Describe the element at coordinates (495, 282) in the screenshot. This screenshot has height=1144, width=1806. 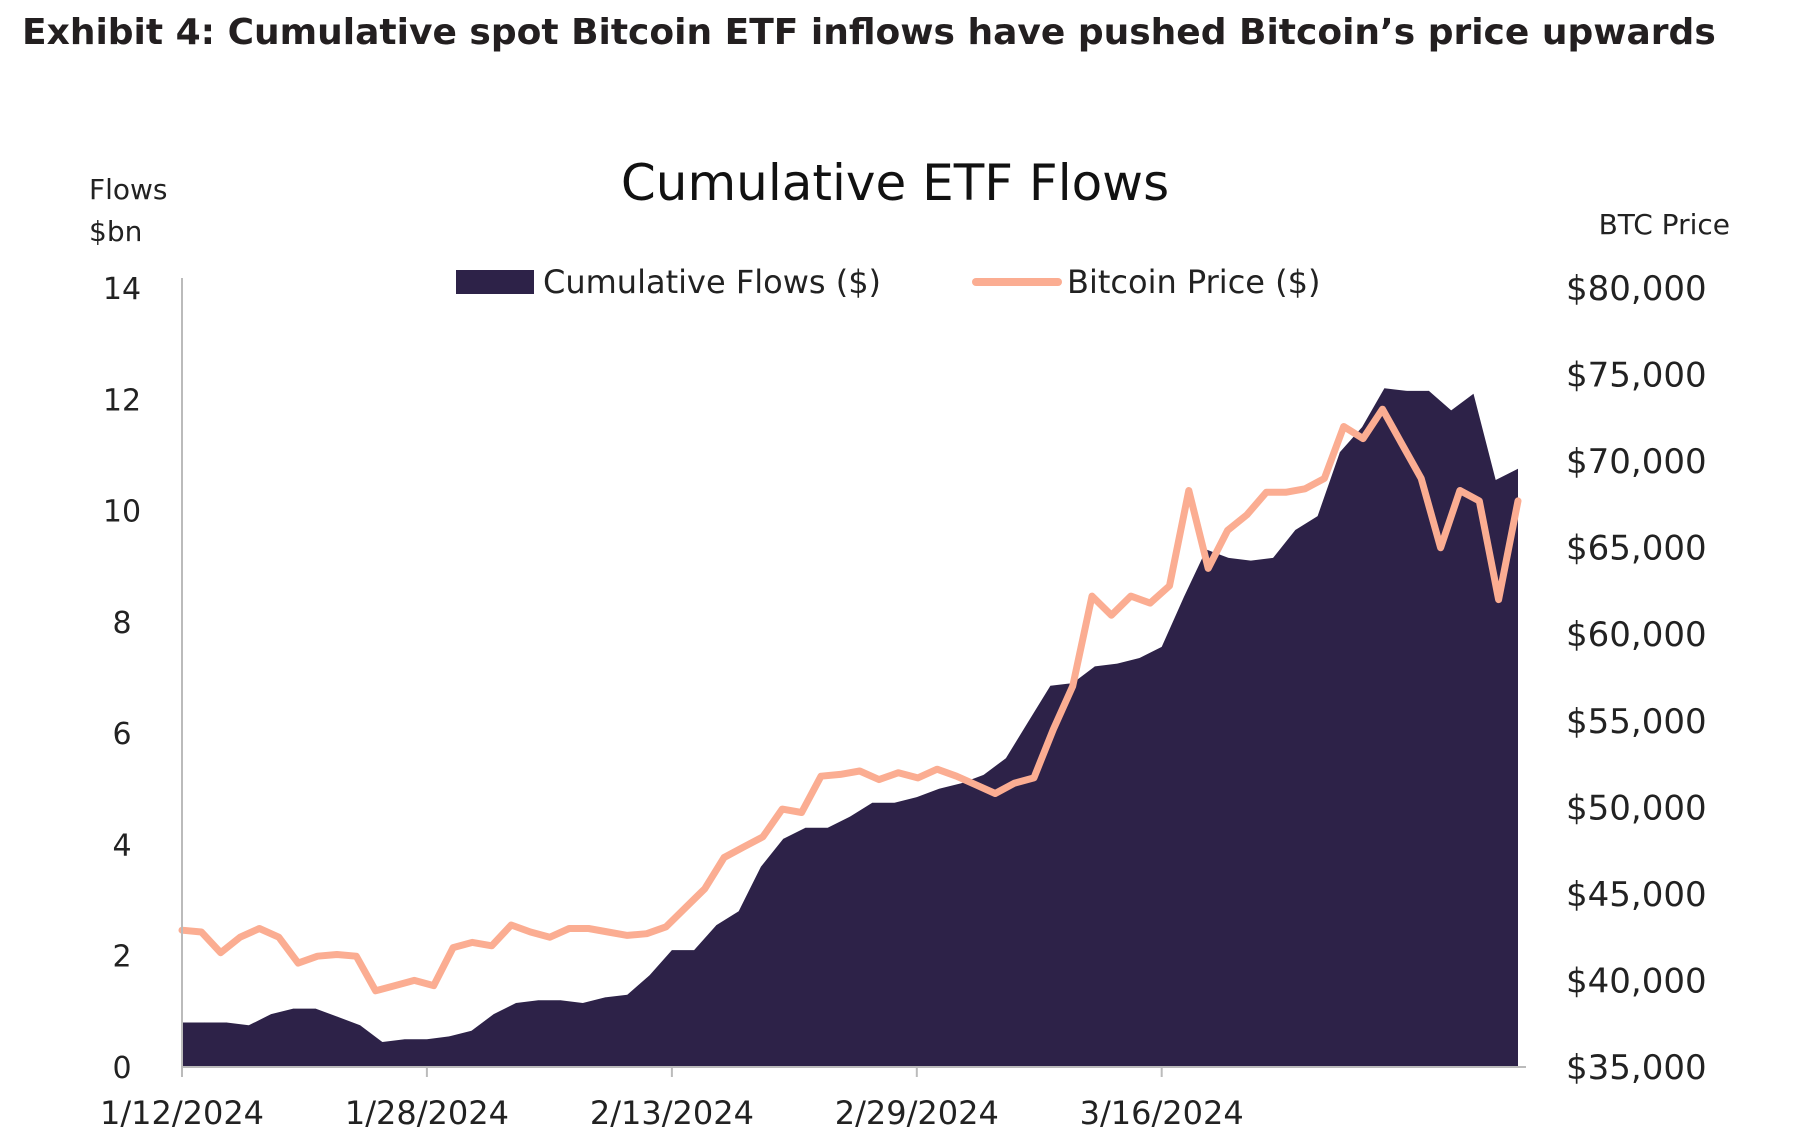
I see `legend-swatch-flows` at that location.